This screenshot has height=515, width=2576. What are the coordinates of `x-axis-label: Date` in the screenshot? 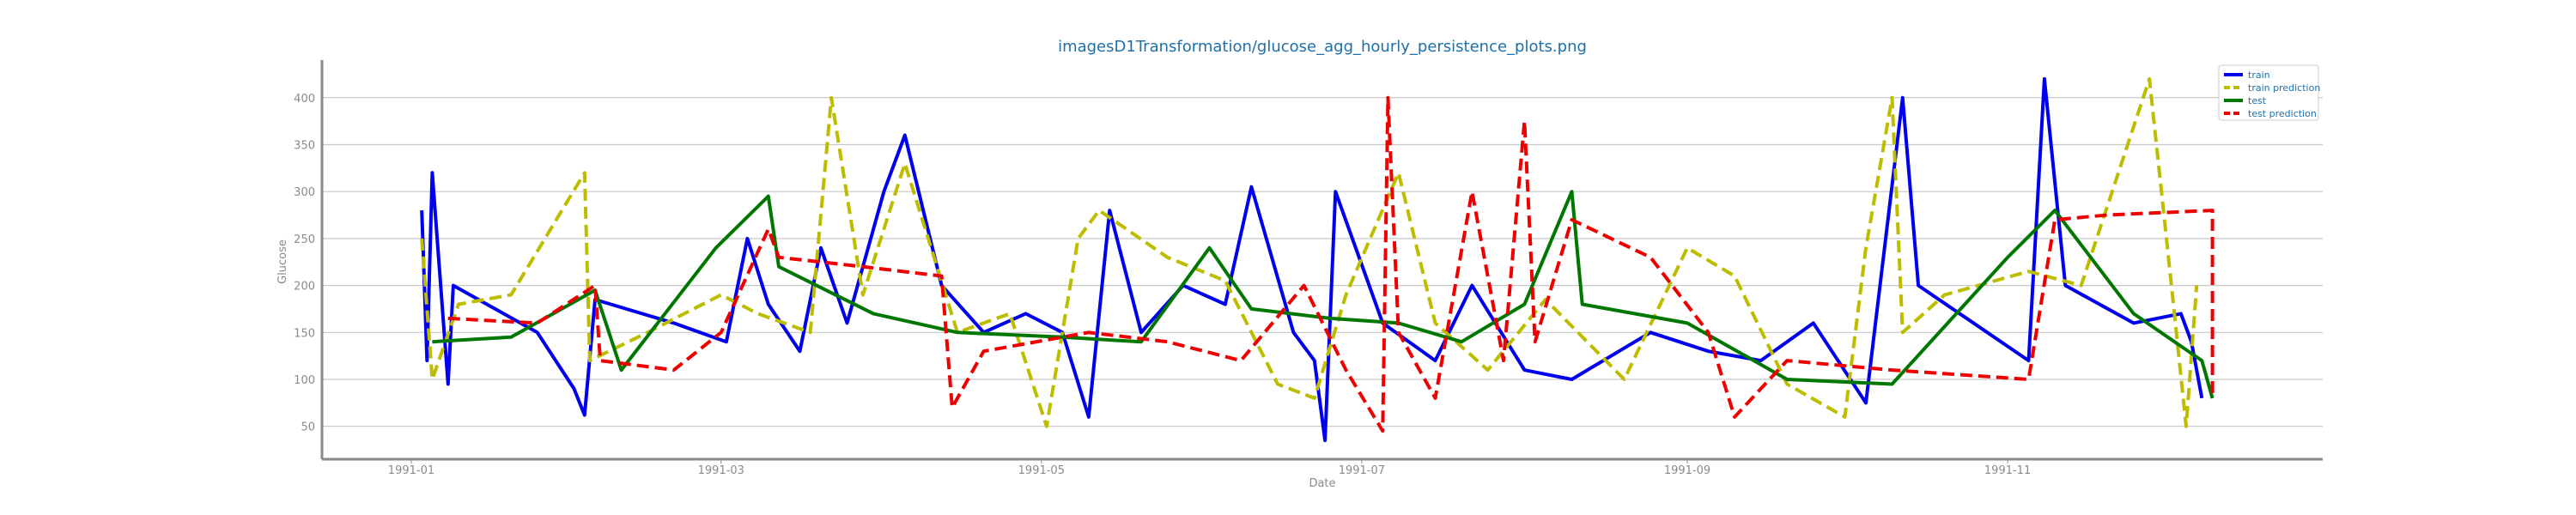 It's located at (1322, 483).